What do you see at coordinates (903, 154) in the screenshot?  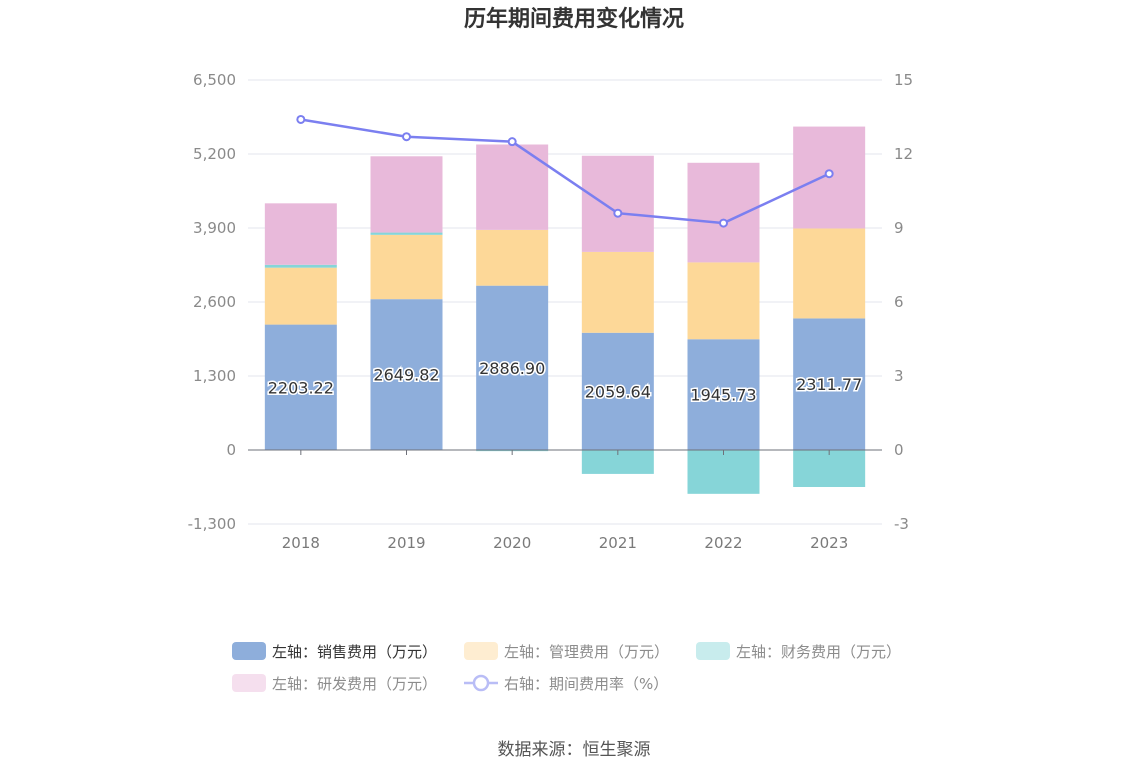 I see `right-axis-tick: 12` at bounding box center [903, 154].